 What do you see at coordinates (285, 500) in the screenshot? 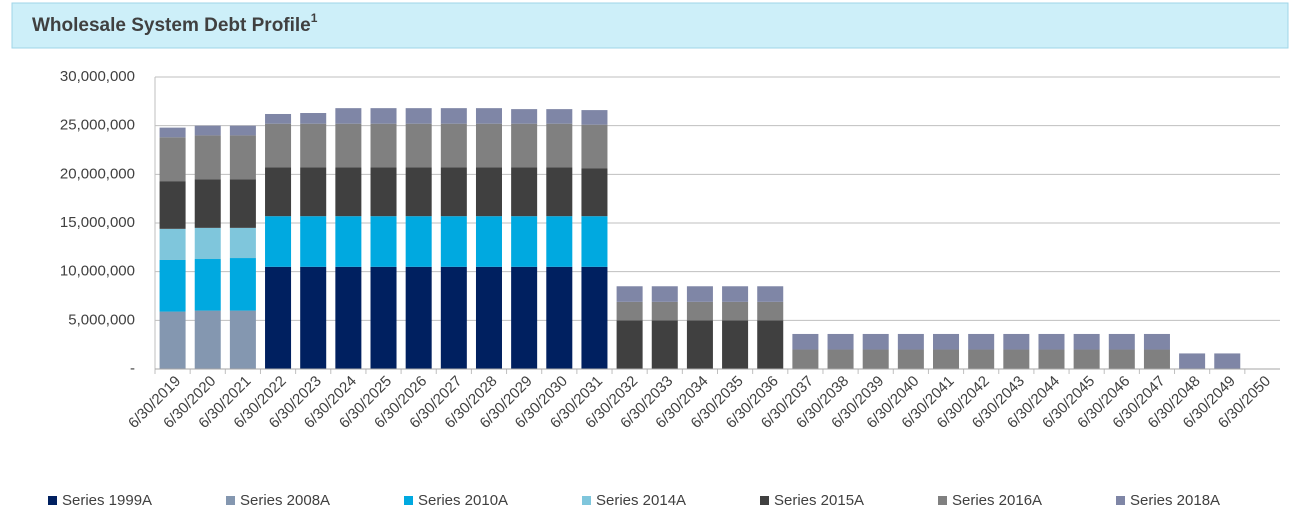
I see `legend-label: Series 2008A` at bounding box center [285, 500].